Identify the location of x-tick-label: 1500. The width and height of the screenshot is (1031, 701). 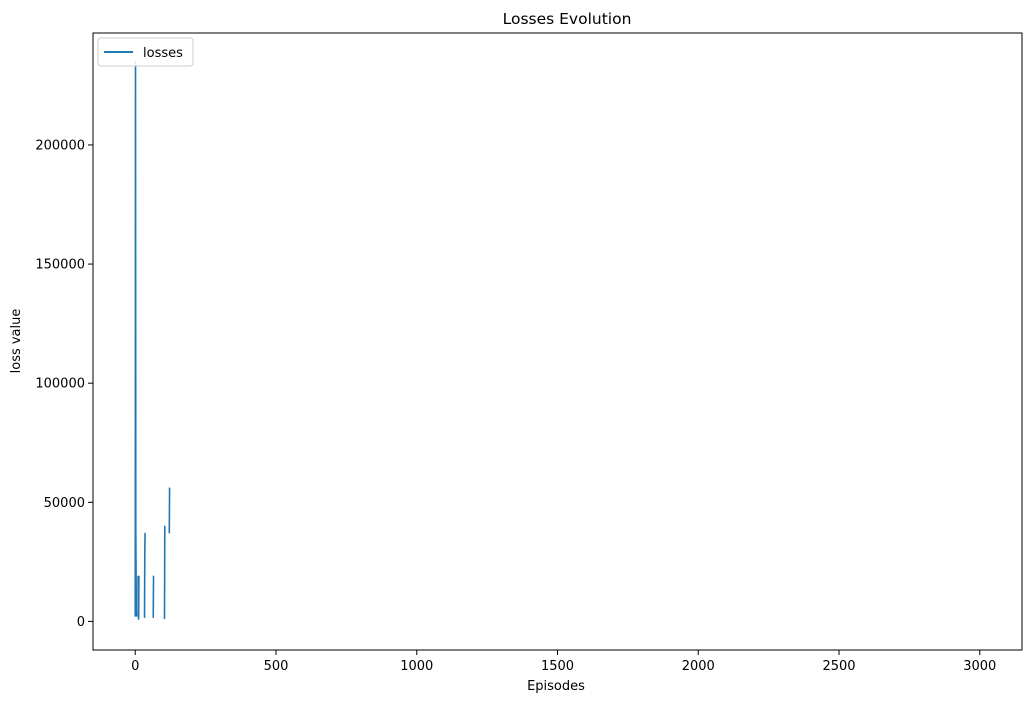
(557, 666).